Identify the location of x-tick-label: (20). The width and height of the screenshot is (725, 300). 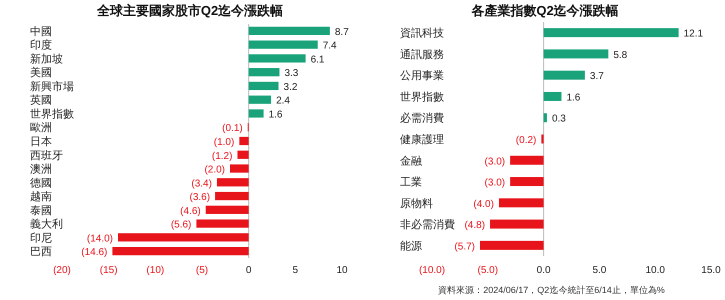
(62, 270).